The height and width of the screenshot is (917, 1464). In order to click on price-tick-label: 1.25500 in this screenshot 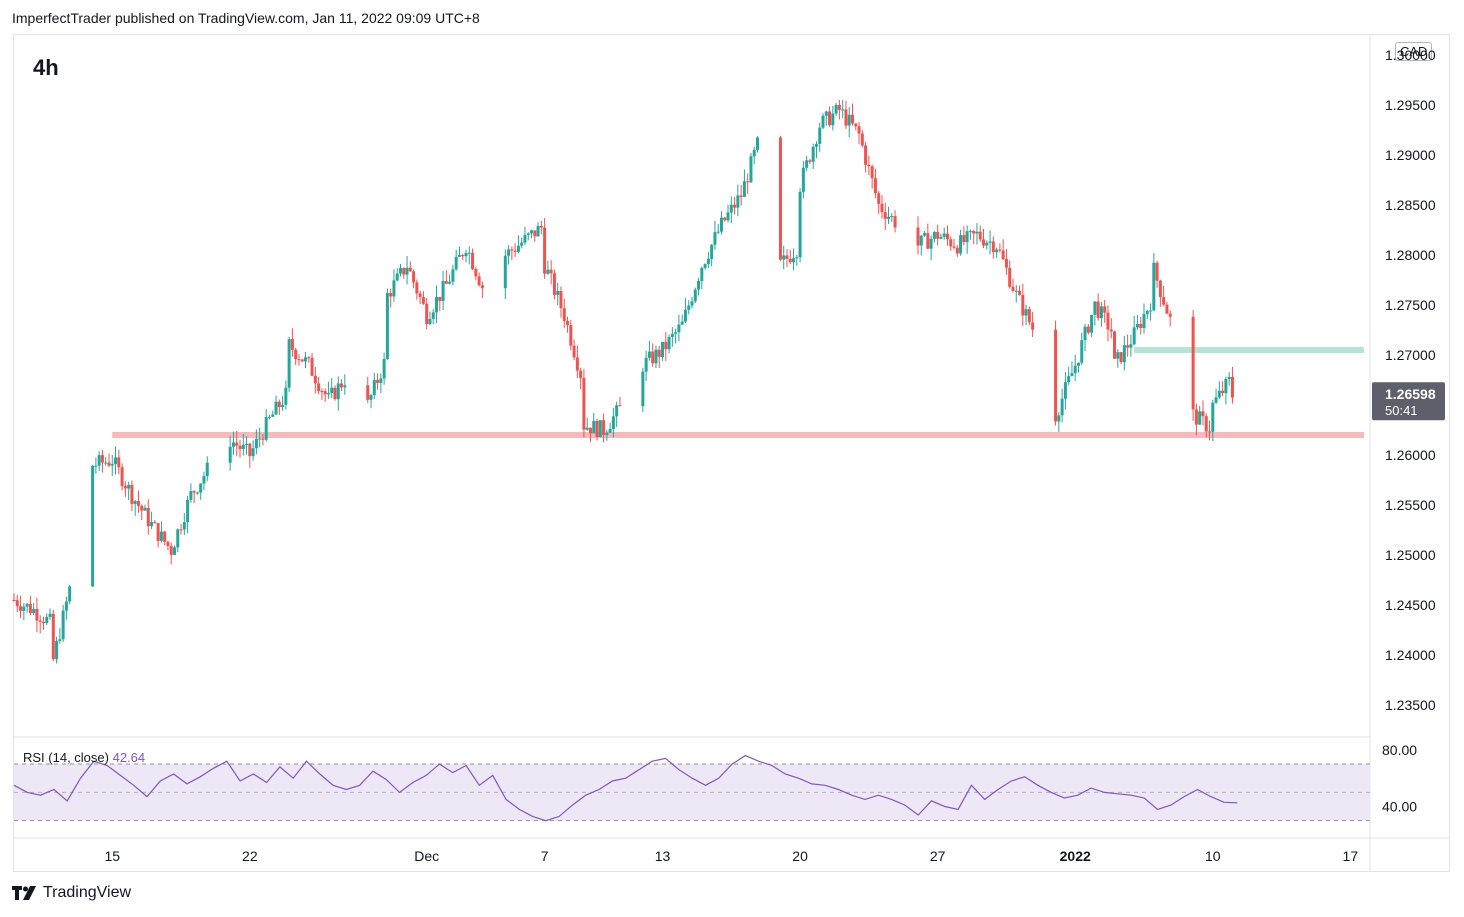, I will do `click(1410, 505)`.